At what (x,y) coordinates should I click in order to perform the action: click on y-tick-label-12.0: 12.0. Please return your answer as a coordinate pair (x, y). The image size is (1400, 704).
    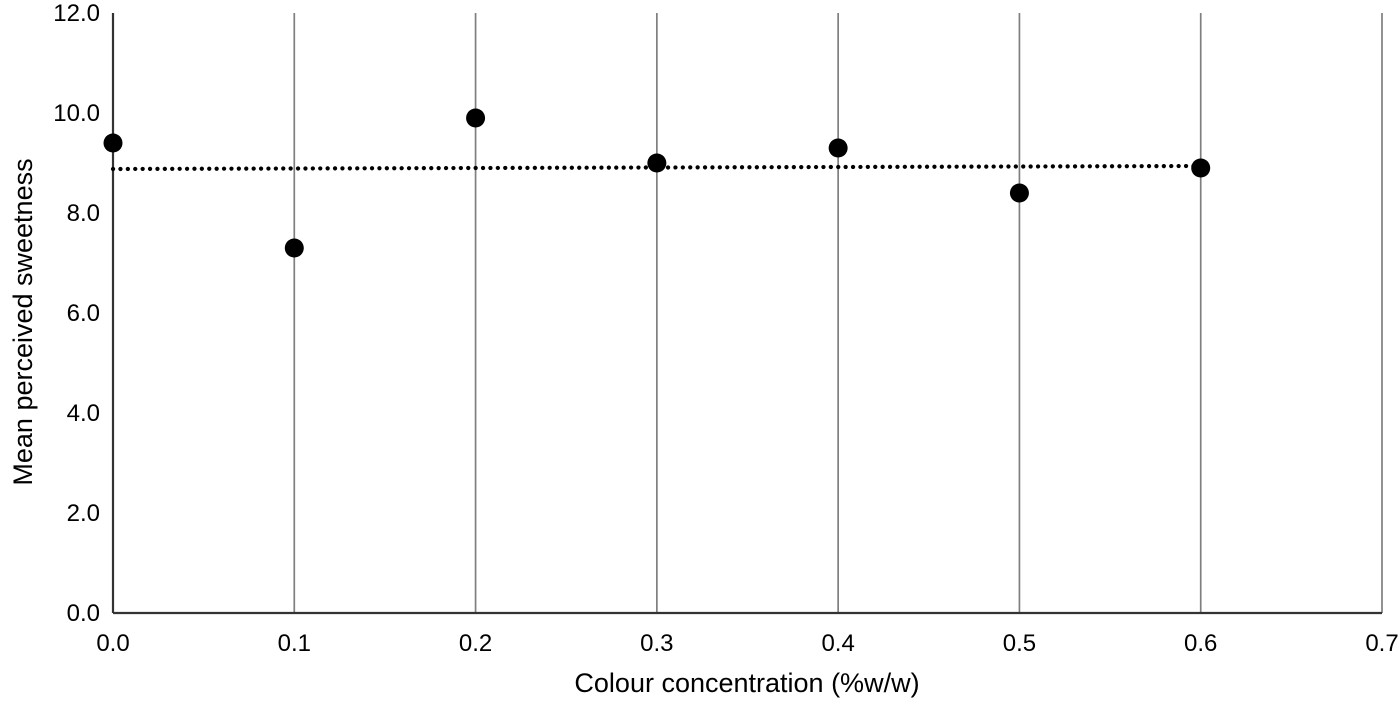
    Looking at the image, I should click on (76, 13).